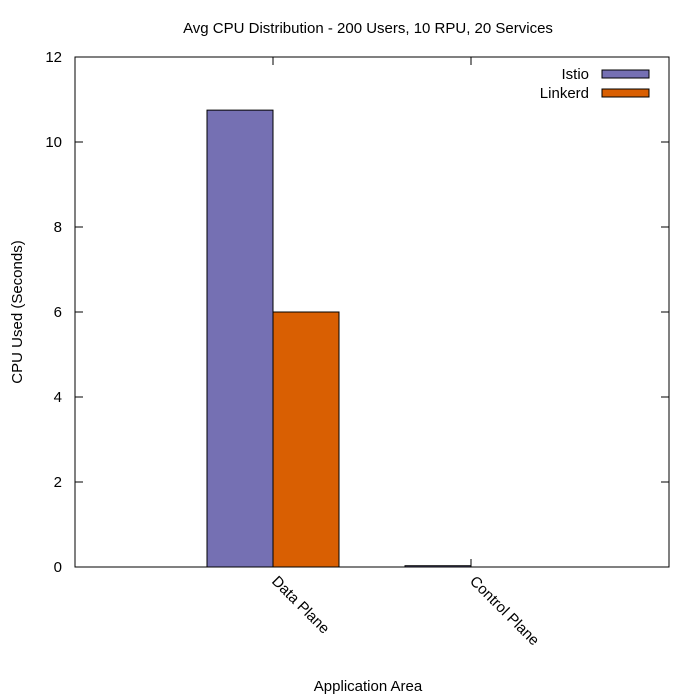  Describe the element at coordinates (58, 567) in the screenshot. I see `y-tick-label: 0` at that location.